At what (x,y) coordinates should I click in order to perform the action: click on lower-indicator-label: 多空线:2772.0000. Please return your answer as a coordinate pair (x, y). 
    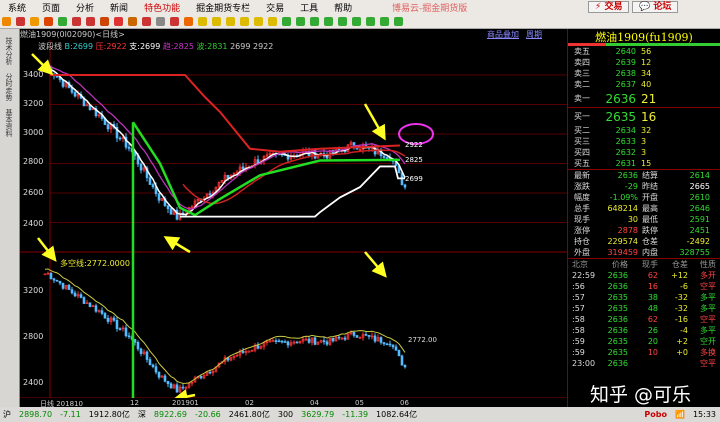
    Looking at the image, I should click on (95, 263).